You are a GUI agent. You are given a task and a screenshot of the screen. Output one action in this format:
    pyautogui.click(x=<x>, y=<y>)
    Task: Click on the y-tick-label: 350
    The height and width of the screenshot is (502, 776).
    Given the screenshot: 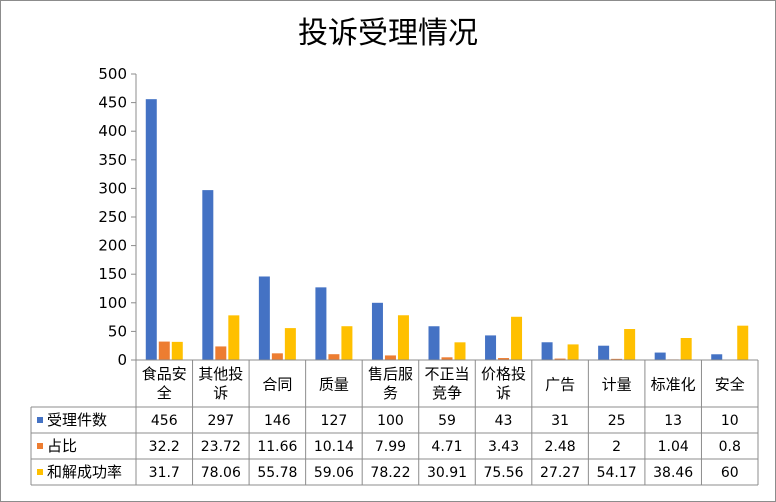 What is the action you would take?
    pyautogui.click(x=112, y=160)
    